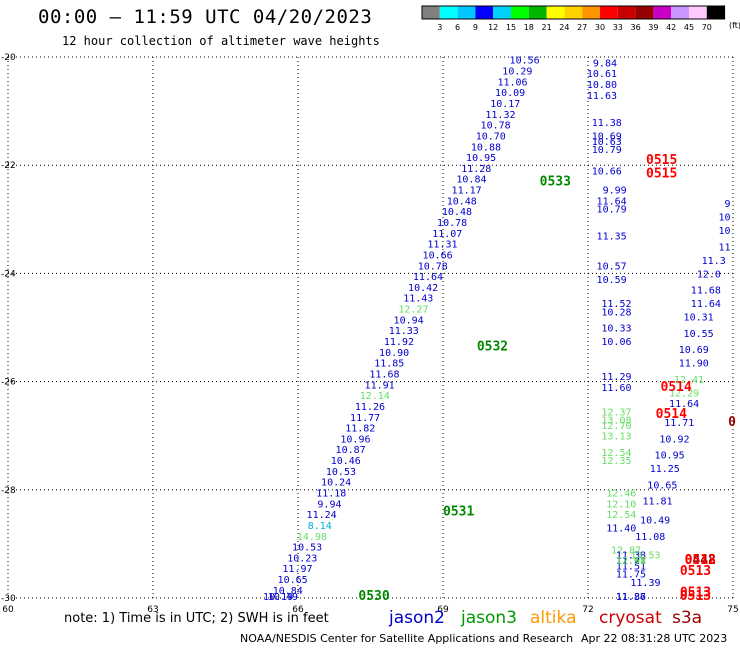 This screenshot has height=650, width=740. What do you see at coordinates (621, 529) in the screenshot?
I see `swh-value-label: 11.40` at bounding box center [621, 529].